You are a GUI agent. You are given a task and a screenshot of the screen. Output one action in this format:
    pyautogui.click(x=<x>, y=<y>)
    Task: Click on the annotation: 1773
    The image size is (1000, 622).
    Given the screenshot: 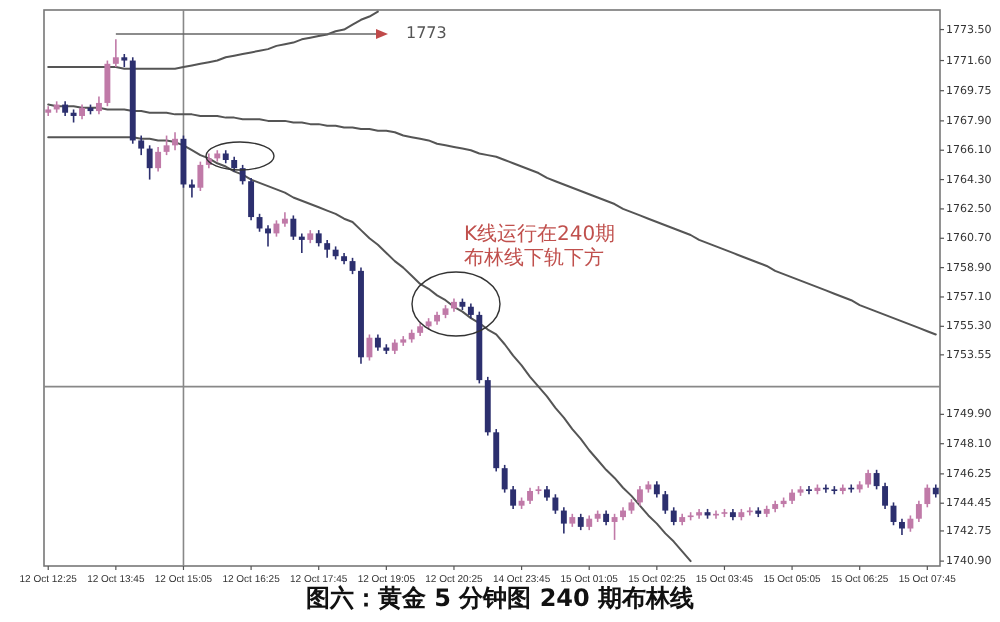 What is the action you would take?
    pyautogui.click(x=426, y=33)
    